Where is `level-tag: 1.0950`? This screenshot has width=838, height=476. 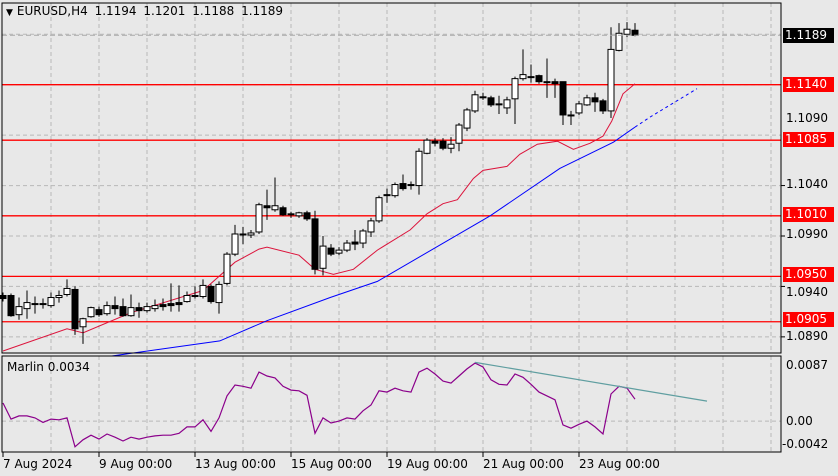
level-tag: 1.0950 is located at coordinates (808, 274).